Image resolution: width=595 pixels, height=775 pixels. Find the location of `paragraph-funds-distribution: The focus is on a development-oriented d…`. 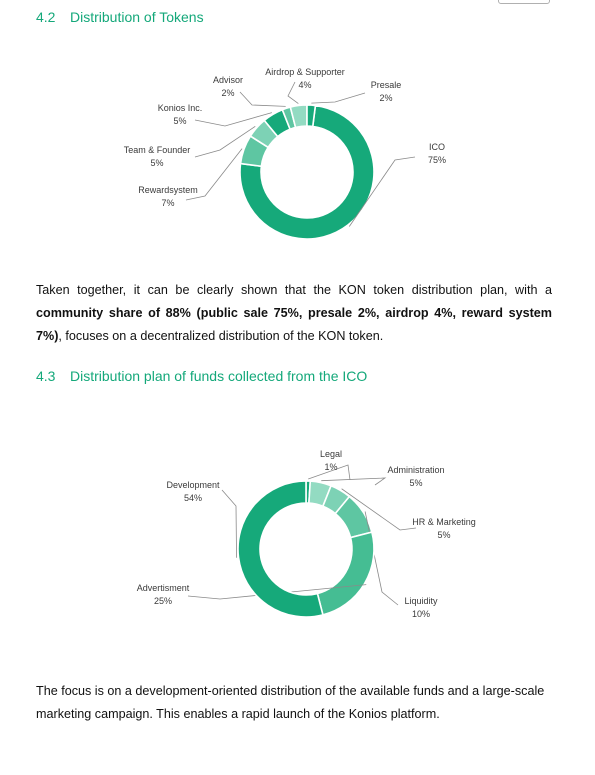

paragraph-funds-distribution: The focus is on a development-oriented d… is located at coordinates (294, 703).